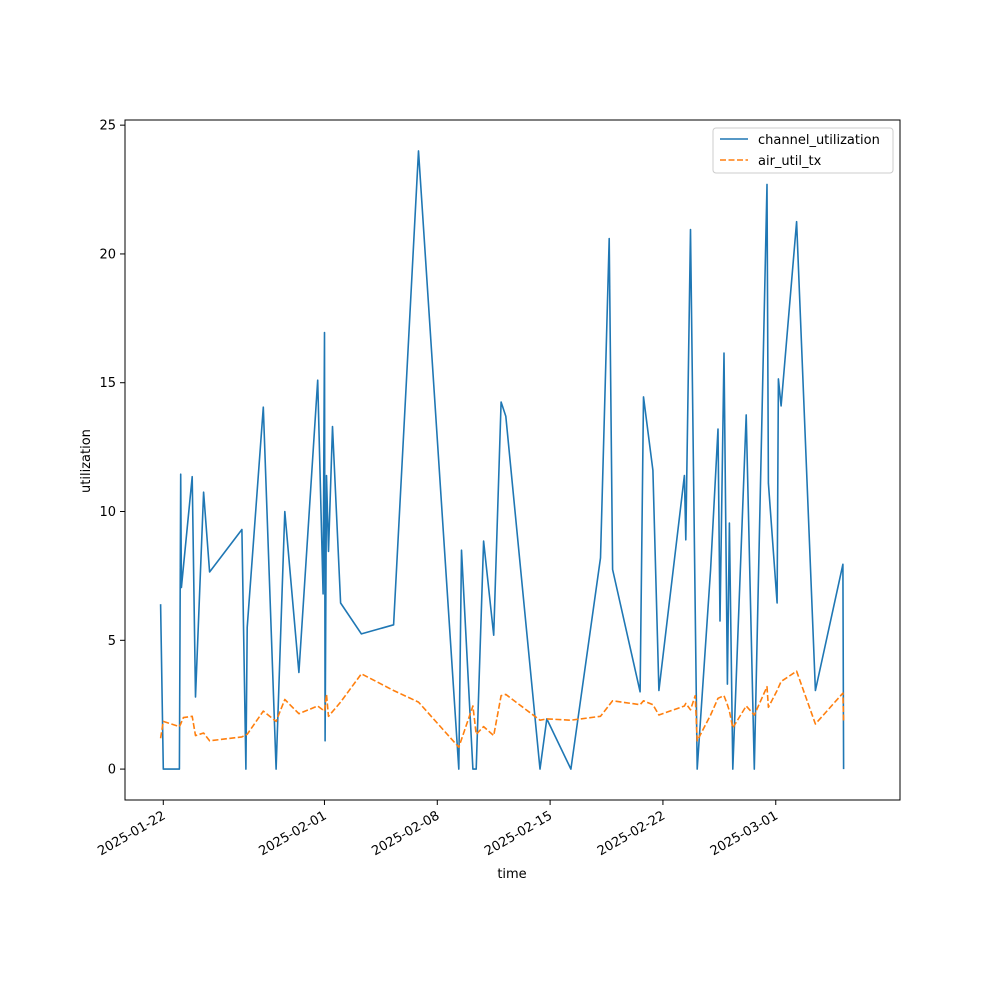 This screenshot has height=1000, width=1000. Describe the element at coordinates (86, 461) in the screenshot. I see `y-axis-label: utilization` at that location.